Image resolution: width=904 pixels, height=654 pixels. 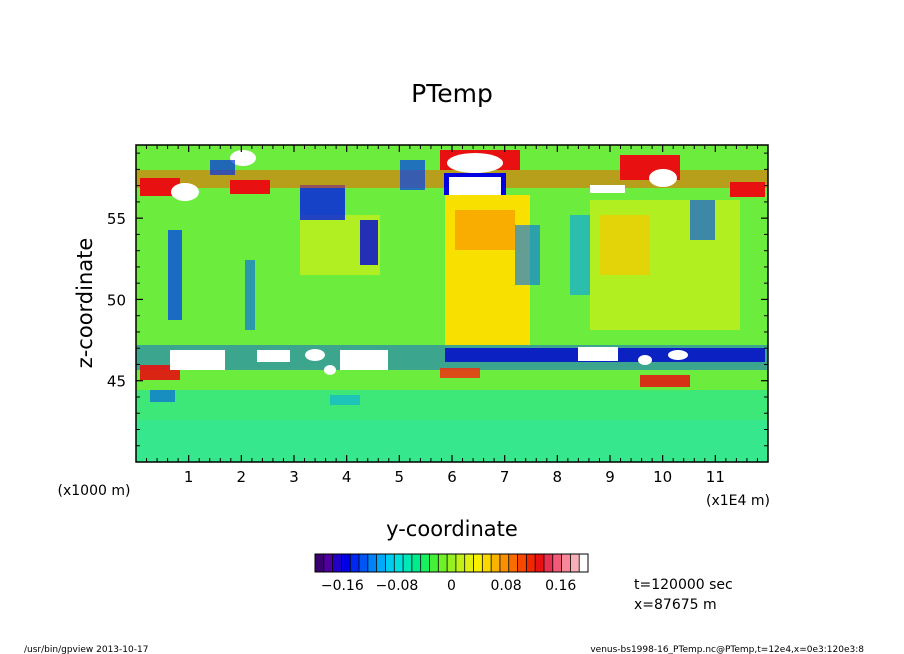 What do you see at coordinates (715, 477) in the screenshot?
I see `x-tick-label: 11` at bounding box center [715, 477].